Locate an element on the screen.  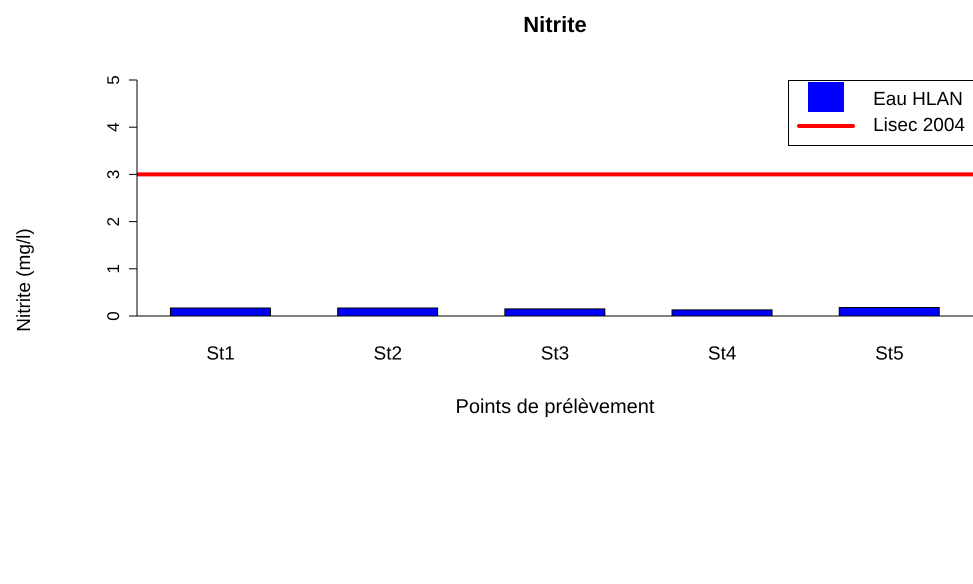
x-tick-label: St1 is located at coordinates (220, 353).